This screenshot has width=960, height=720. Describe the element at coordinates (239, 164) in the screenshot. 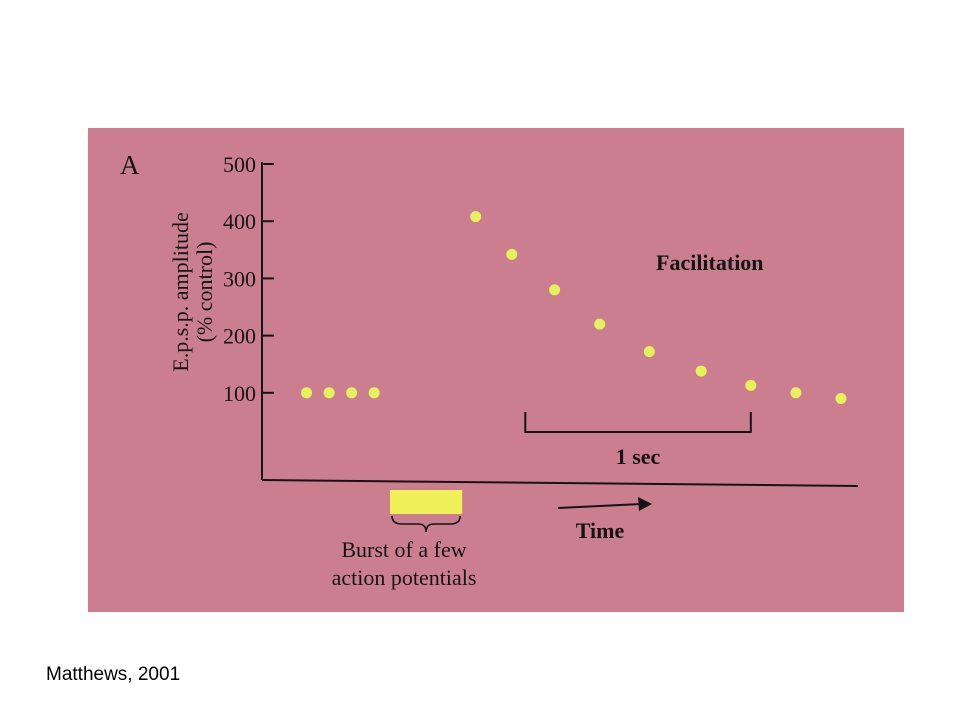

I see `y-tick-label: 500` at that location.